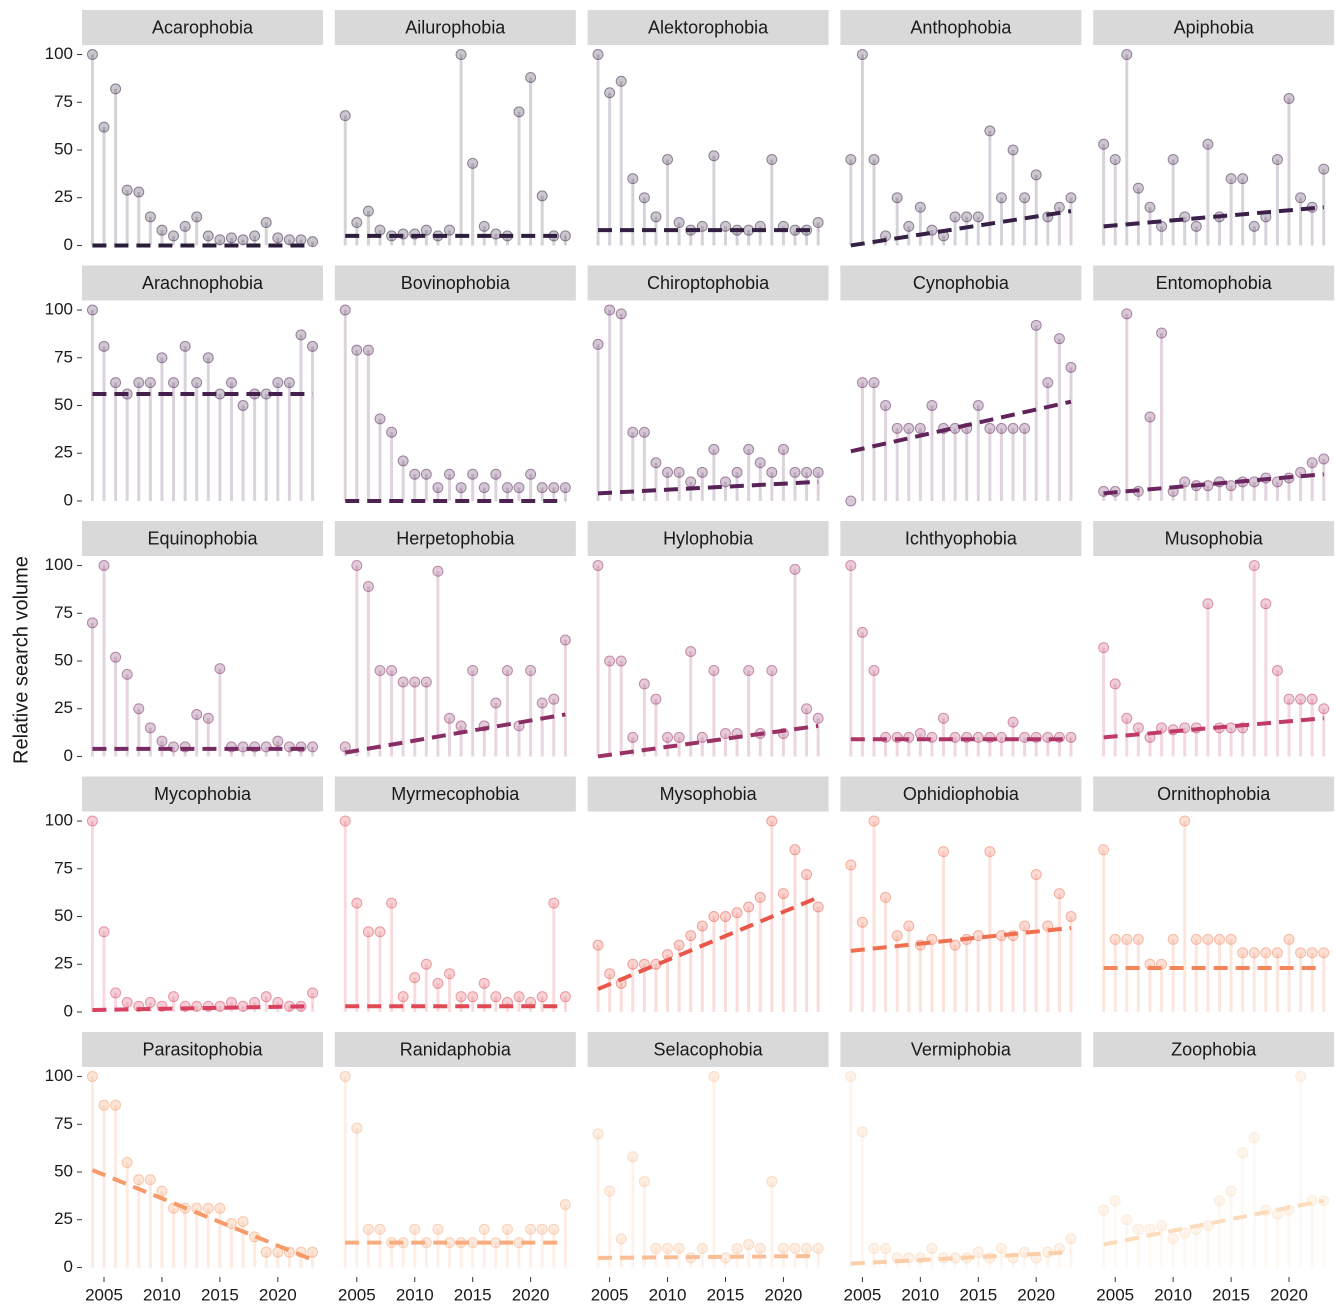  Describe the element at coordinates (202, 538) in the screenshot. I see `panel-title: Equinophobia` at that location.